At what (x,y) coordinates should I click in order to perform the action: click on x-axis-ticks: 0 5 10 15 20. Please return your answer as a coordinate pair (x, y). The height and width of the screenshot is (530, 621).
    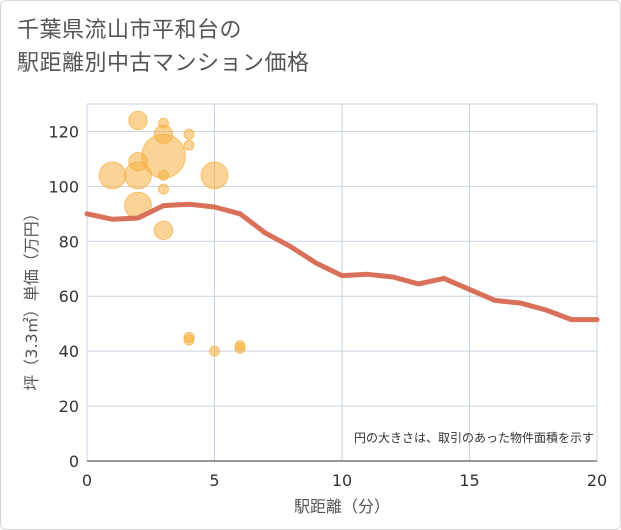
    Looking at the image, I should click on (344, 480).